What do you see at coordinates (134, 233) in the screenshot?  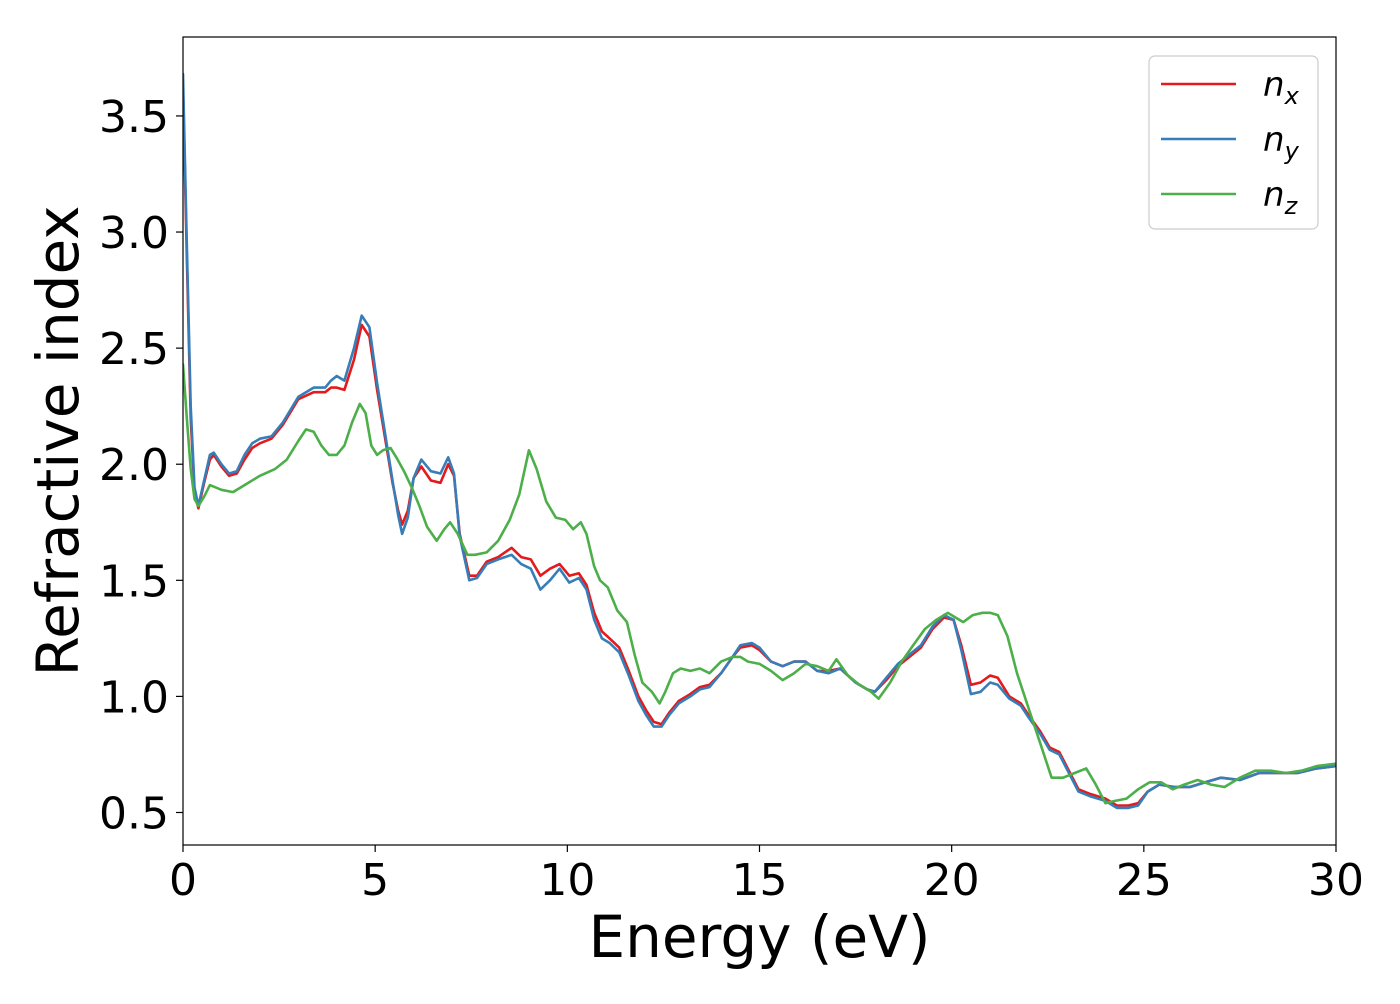 I see `y-tick-label: 3.0` at bounding box center [134, 233].